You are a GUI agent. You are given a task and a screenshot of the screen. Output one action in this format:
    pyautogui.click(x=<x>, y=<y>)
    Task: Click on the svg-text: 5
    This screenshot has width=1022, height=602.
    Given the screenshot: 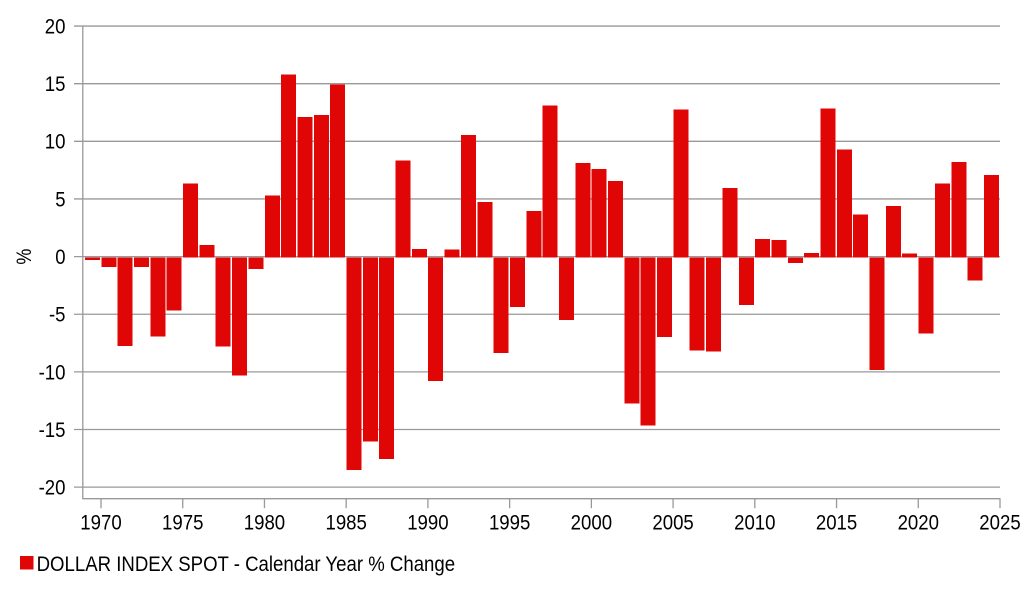 What is the action you would take?
    pyautogui.click(x=60, y=199)
    